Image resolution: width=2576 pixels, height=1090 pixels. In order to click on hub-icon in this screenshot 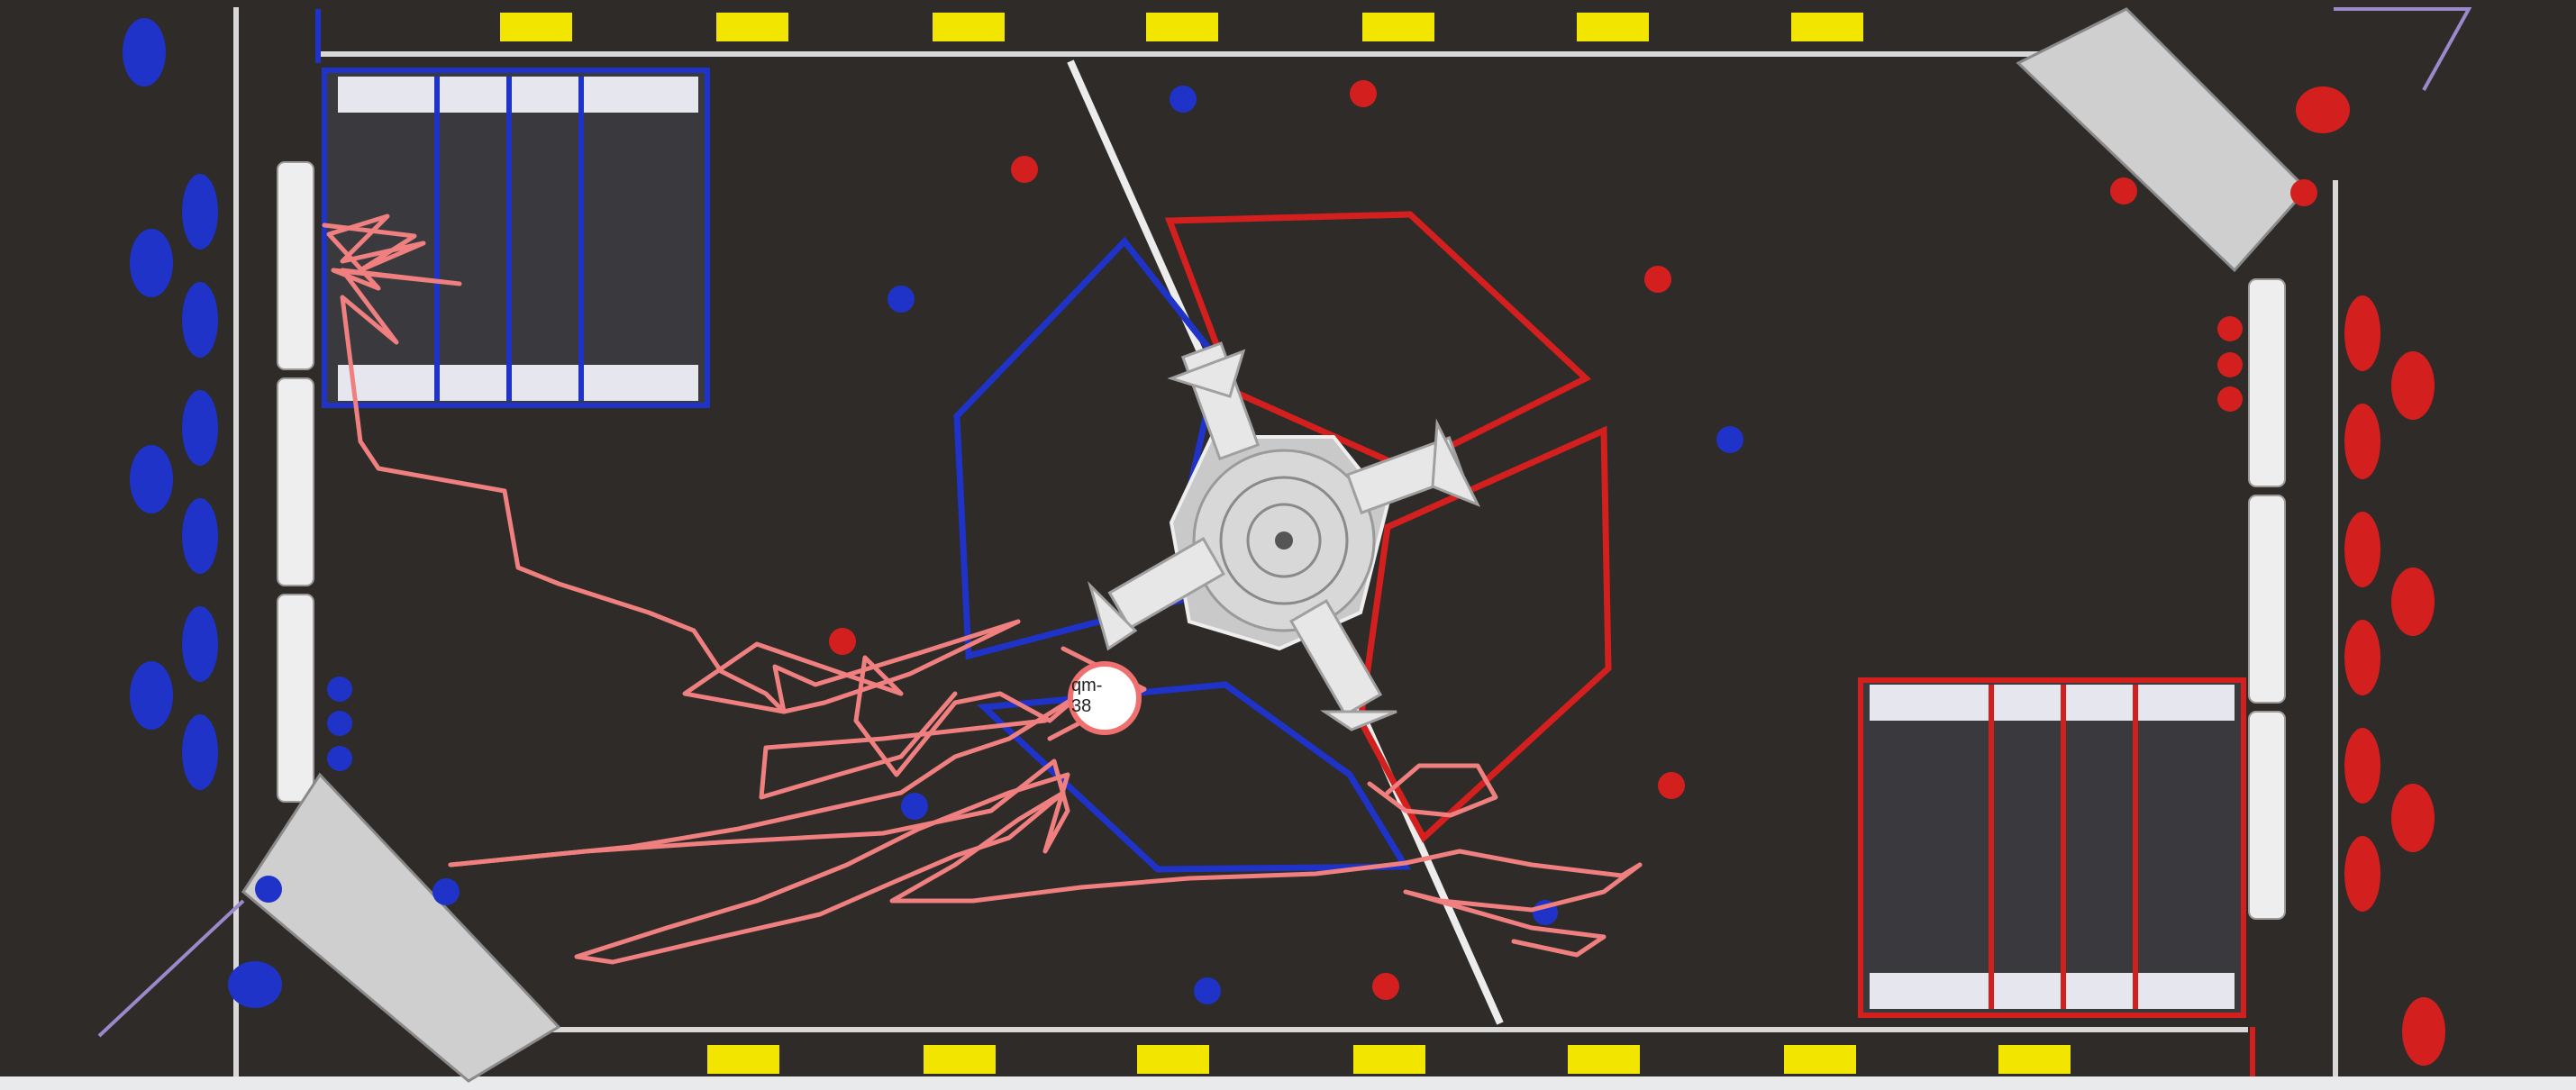, I will do `click(1284, 536)`.